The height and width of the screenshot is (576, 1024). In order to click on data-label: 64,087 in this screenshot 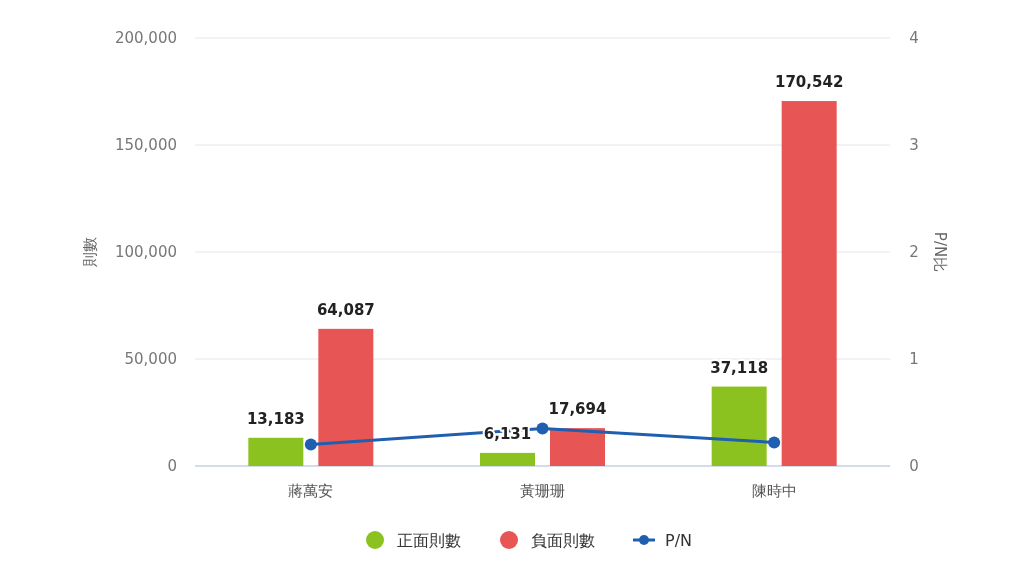, I will do `click(345, 309)`.